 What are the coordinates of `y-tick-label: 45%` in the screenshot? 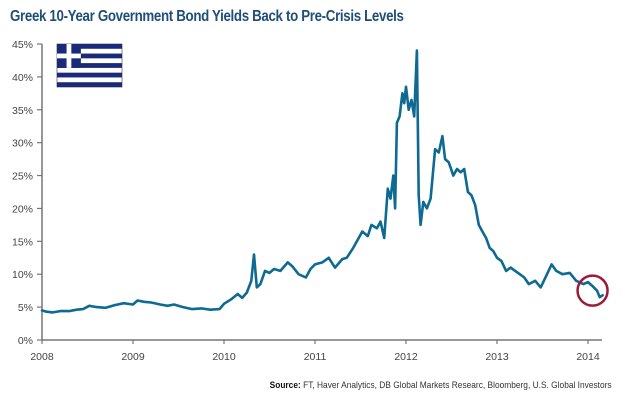 It's located at (22, 45).